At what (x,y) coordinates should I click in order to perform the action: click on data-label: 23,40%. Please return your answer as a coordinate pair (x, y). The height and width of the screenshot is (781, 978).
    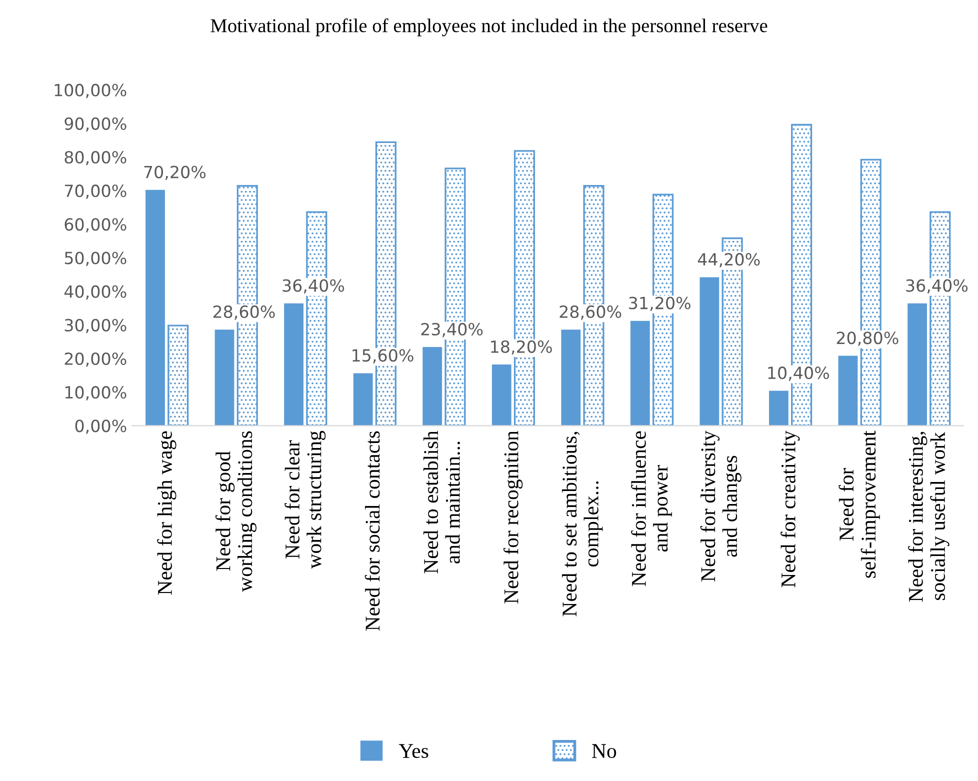
    Looking at the image, I should click on (452, 330).